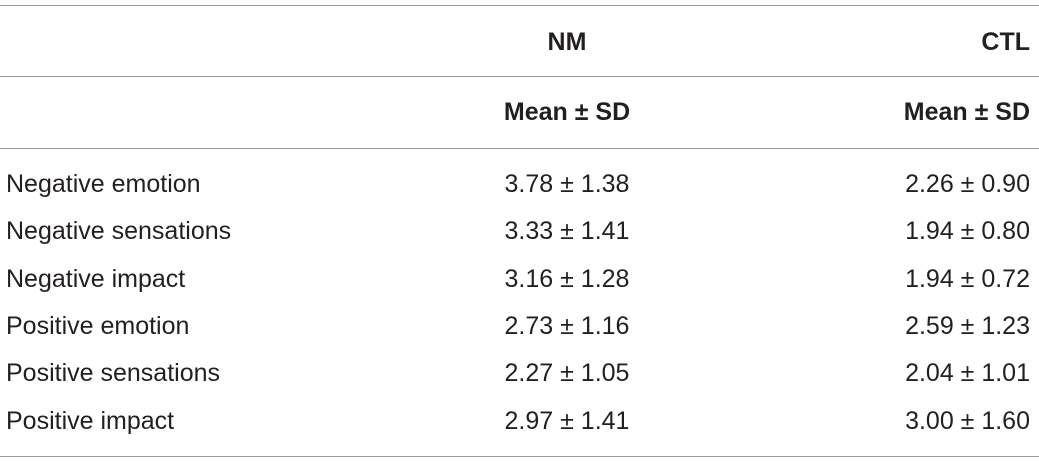  Describe the element at coordinates (567, 231) in the screenshot. I see `cell: 3.33 ± 1.41` at that location.